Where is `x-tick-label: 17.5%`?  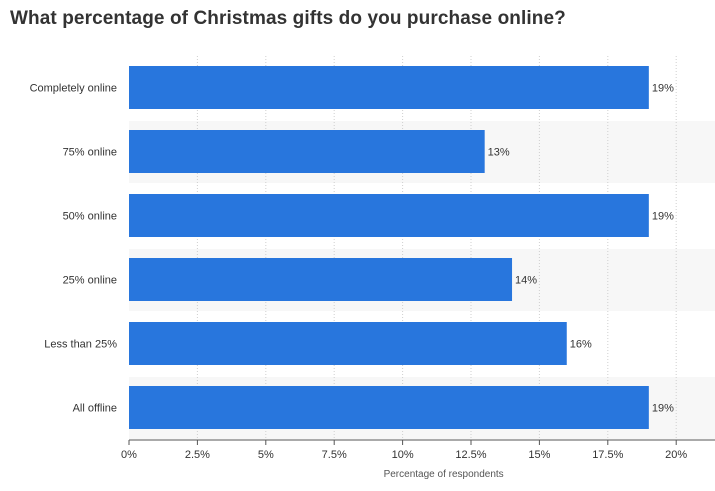 x-tick-label: 17.5% is located at coordinates (607, 455).